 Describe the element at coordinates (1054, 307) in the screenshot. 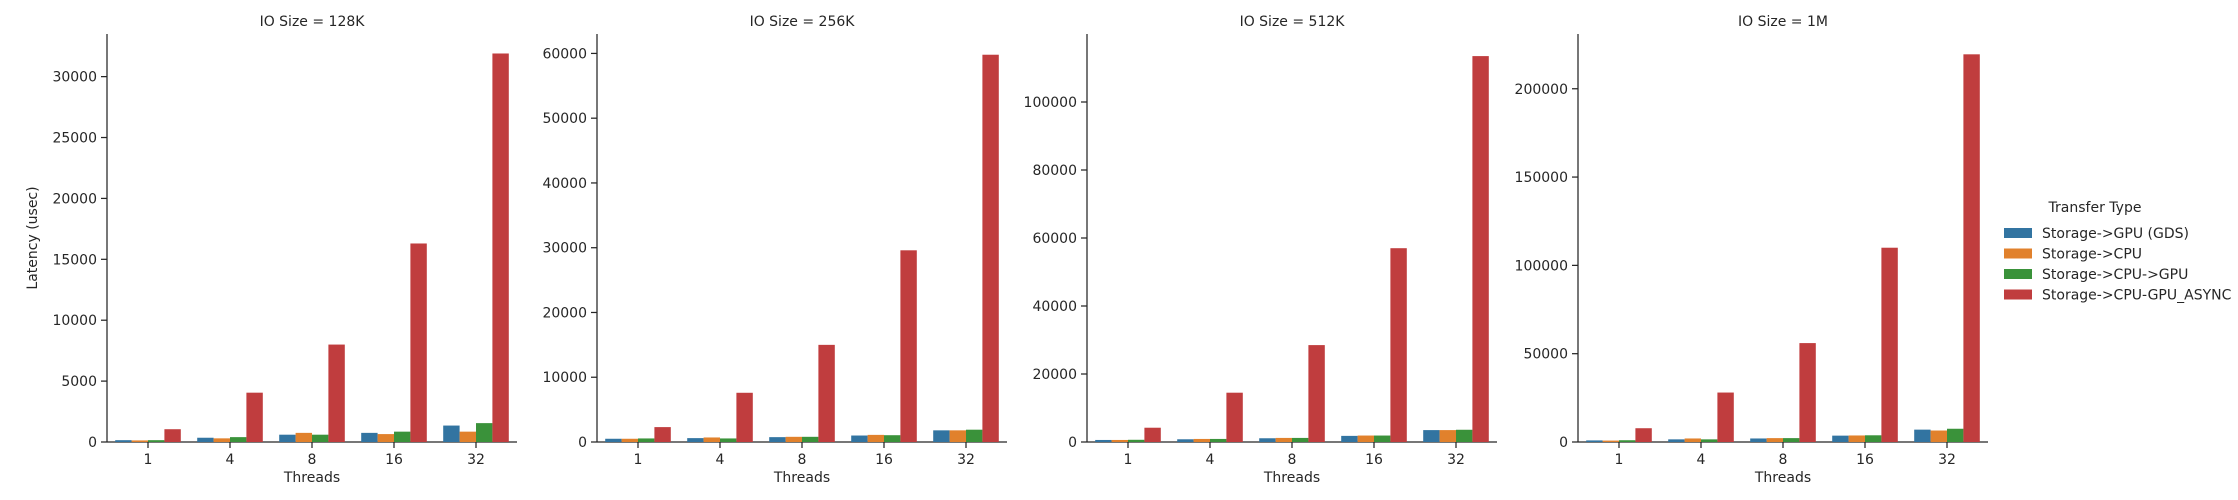

I see `y-tick-label: 40000` at that location.